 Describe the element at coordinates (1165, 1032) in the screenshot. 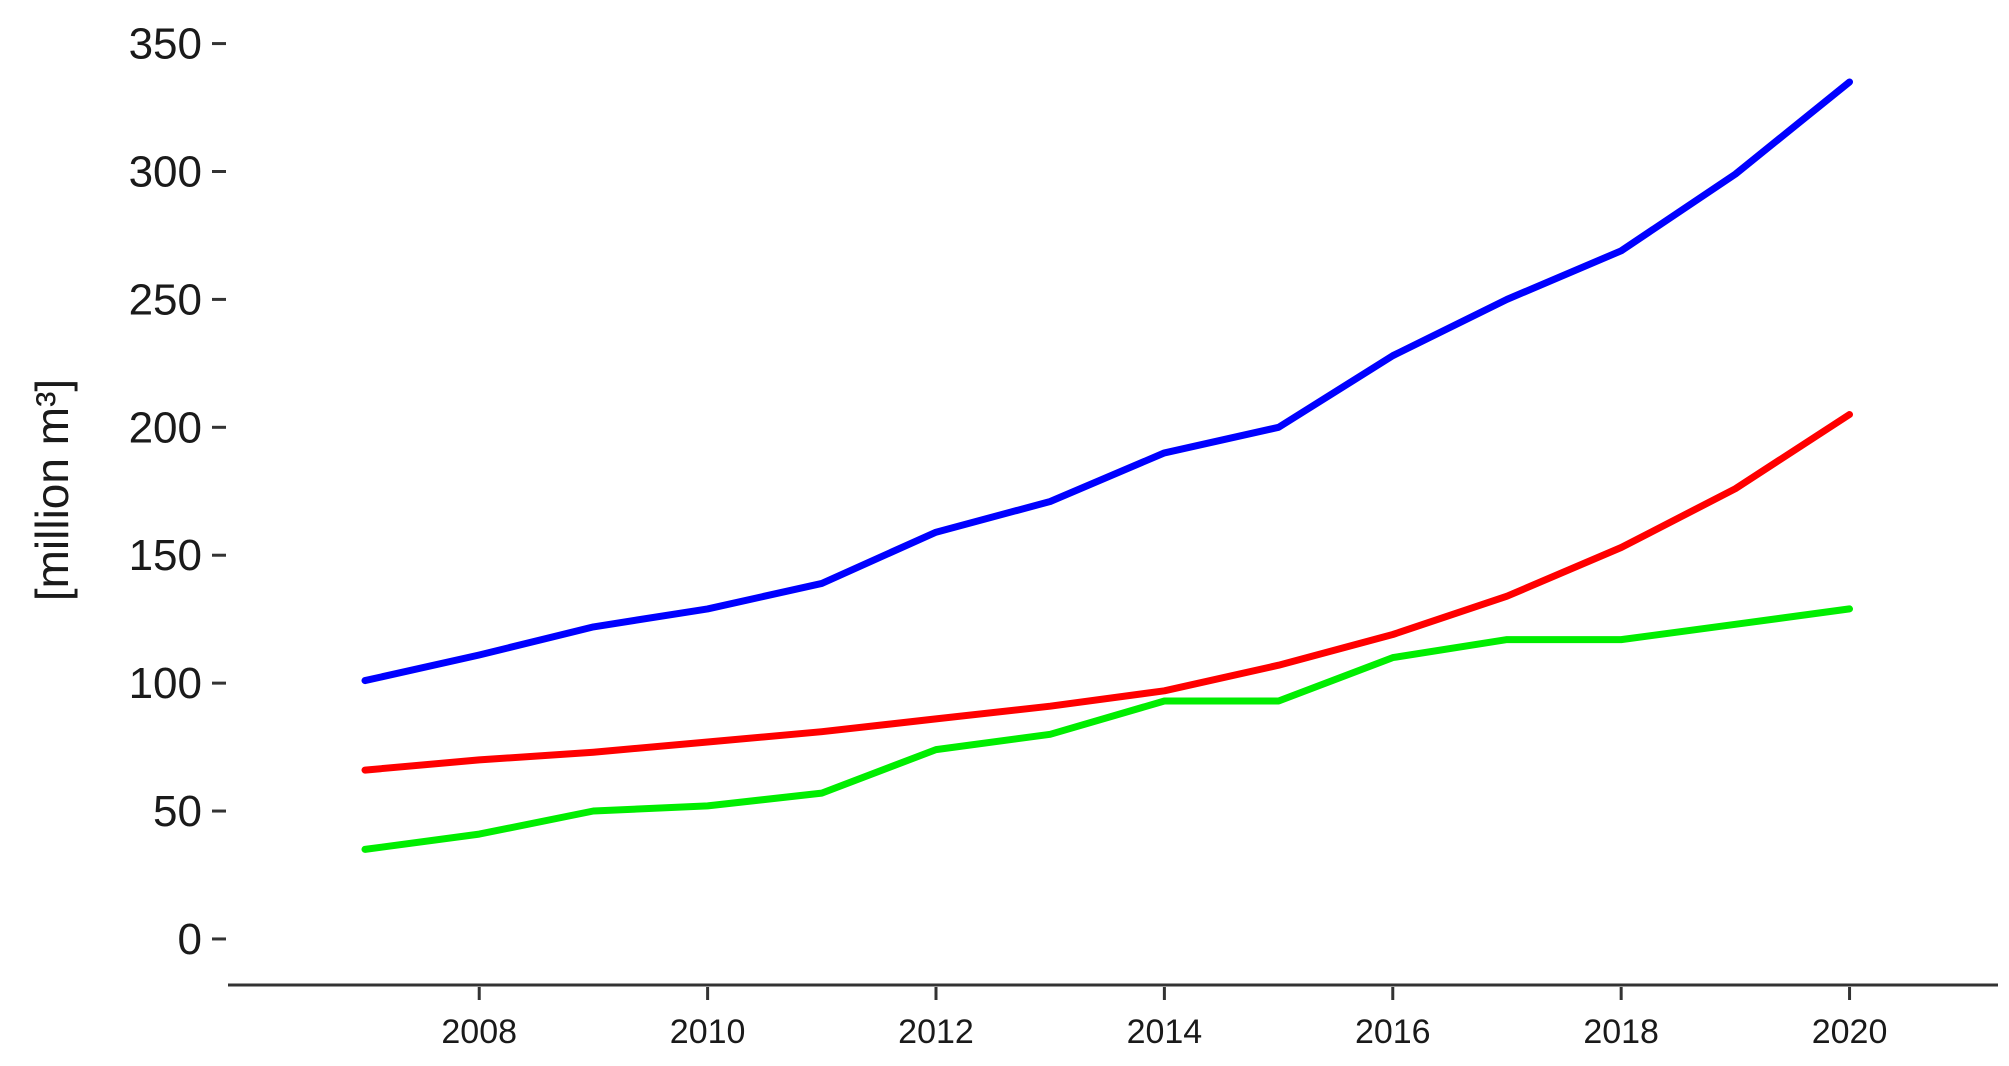

I see `x-tick-label: 2014` at that location.